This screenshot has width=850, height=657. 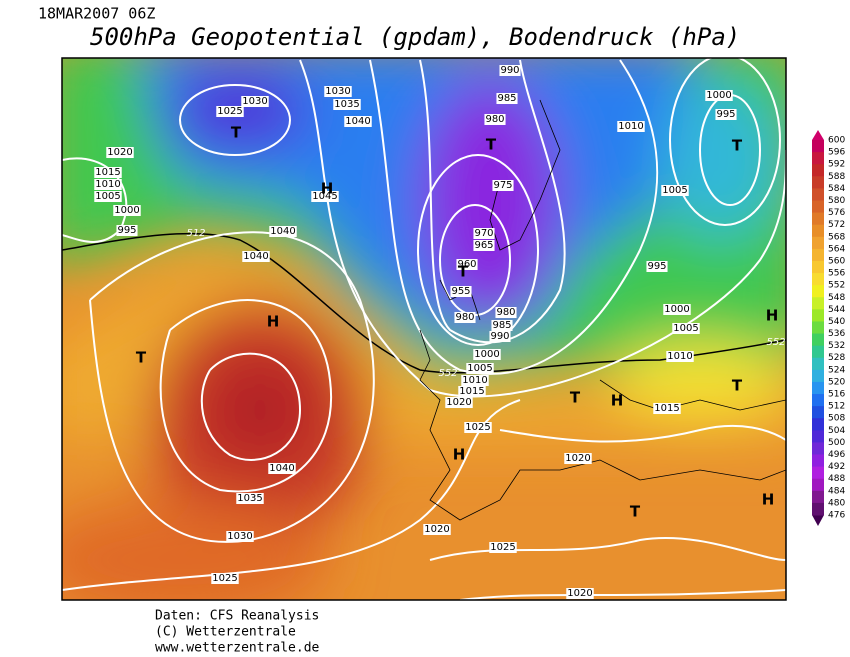 I want to click on colorbar-arrow-bottom, so click(x=818, y=520).